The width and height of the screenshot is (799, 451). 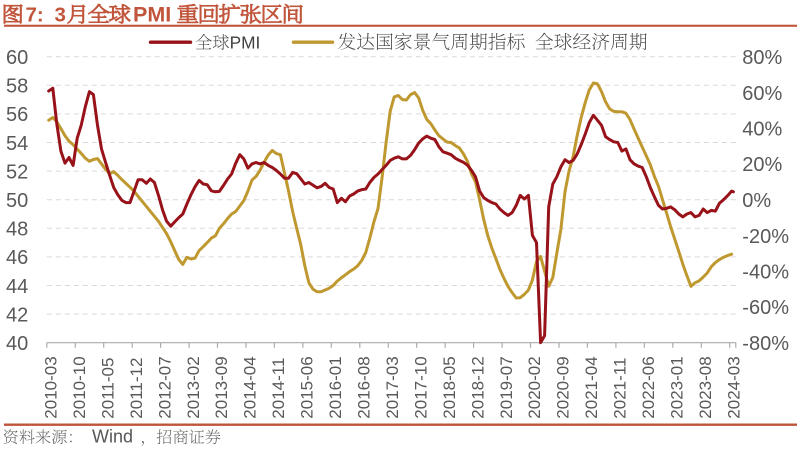 What do you see at coordinates (765, 237) in the screenshot?
I see `svg-text: -20%` at bounding box center [765, 237].